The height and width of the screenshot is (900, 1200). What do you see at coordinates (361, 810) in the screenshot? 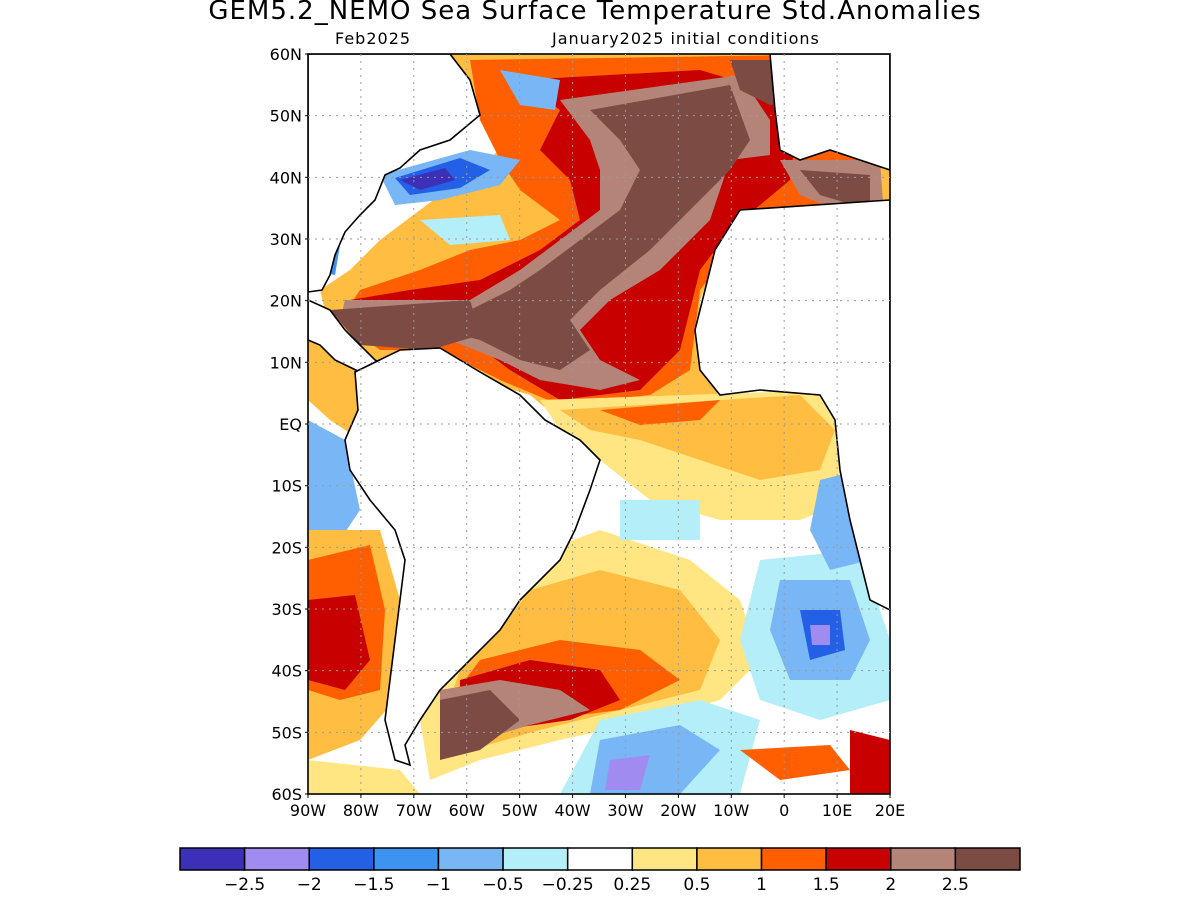
I see `lon-tick-label: 80W` at bounding box center [361, 810].